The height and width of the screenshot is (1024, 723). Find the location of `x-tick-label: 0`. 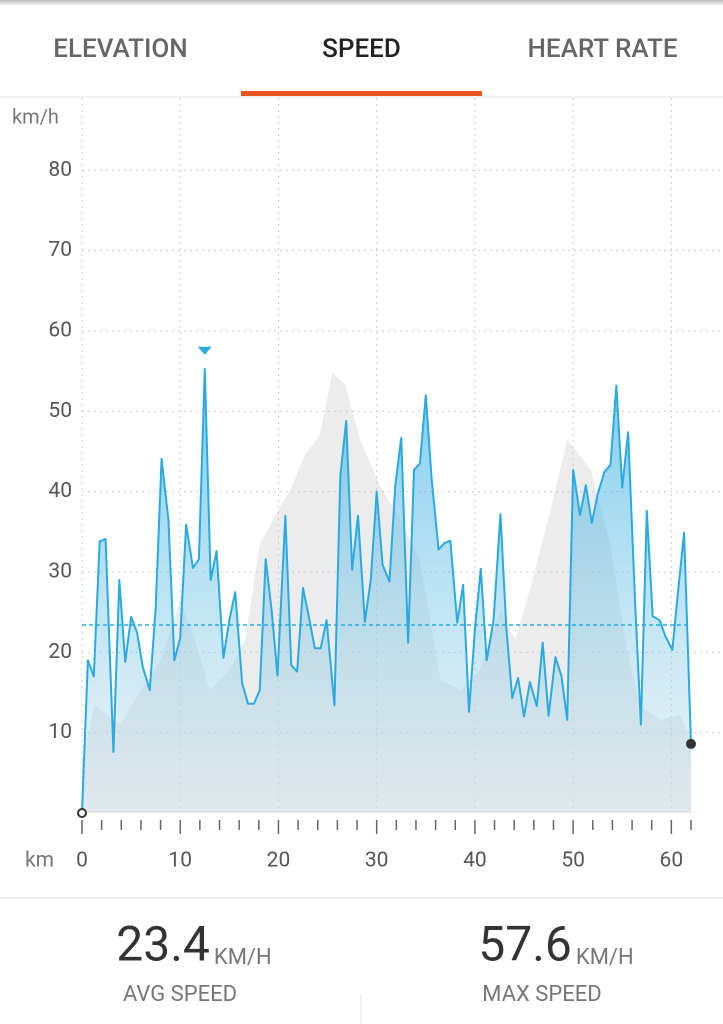

x-tick-label: 0 is located at coordinates (82, 861).